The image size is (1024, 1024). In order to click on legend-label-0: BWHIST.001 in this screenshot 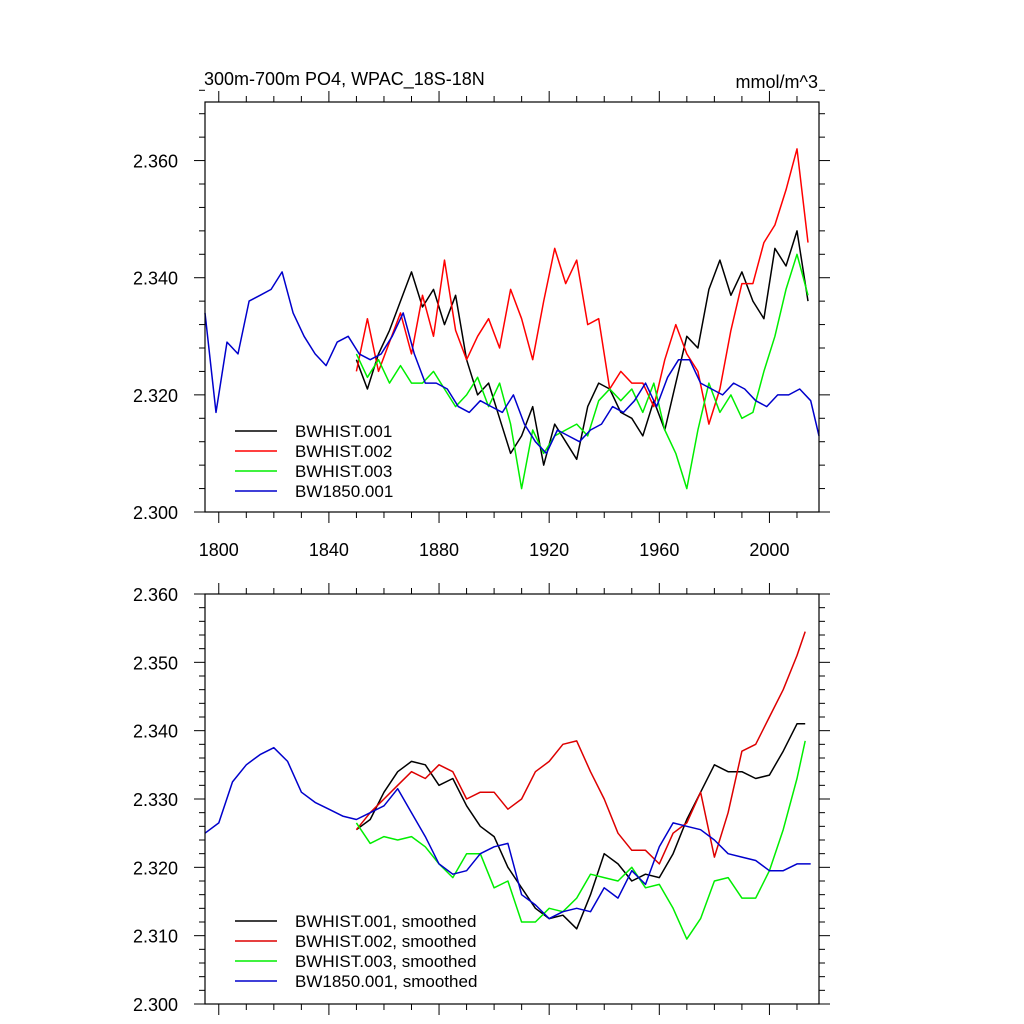, I will do `click(343, 431)`.